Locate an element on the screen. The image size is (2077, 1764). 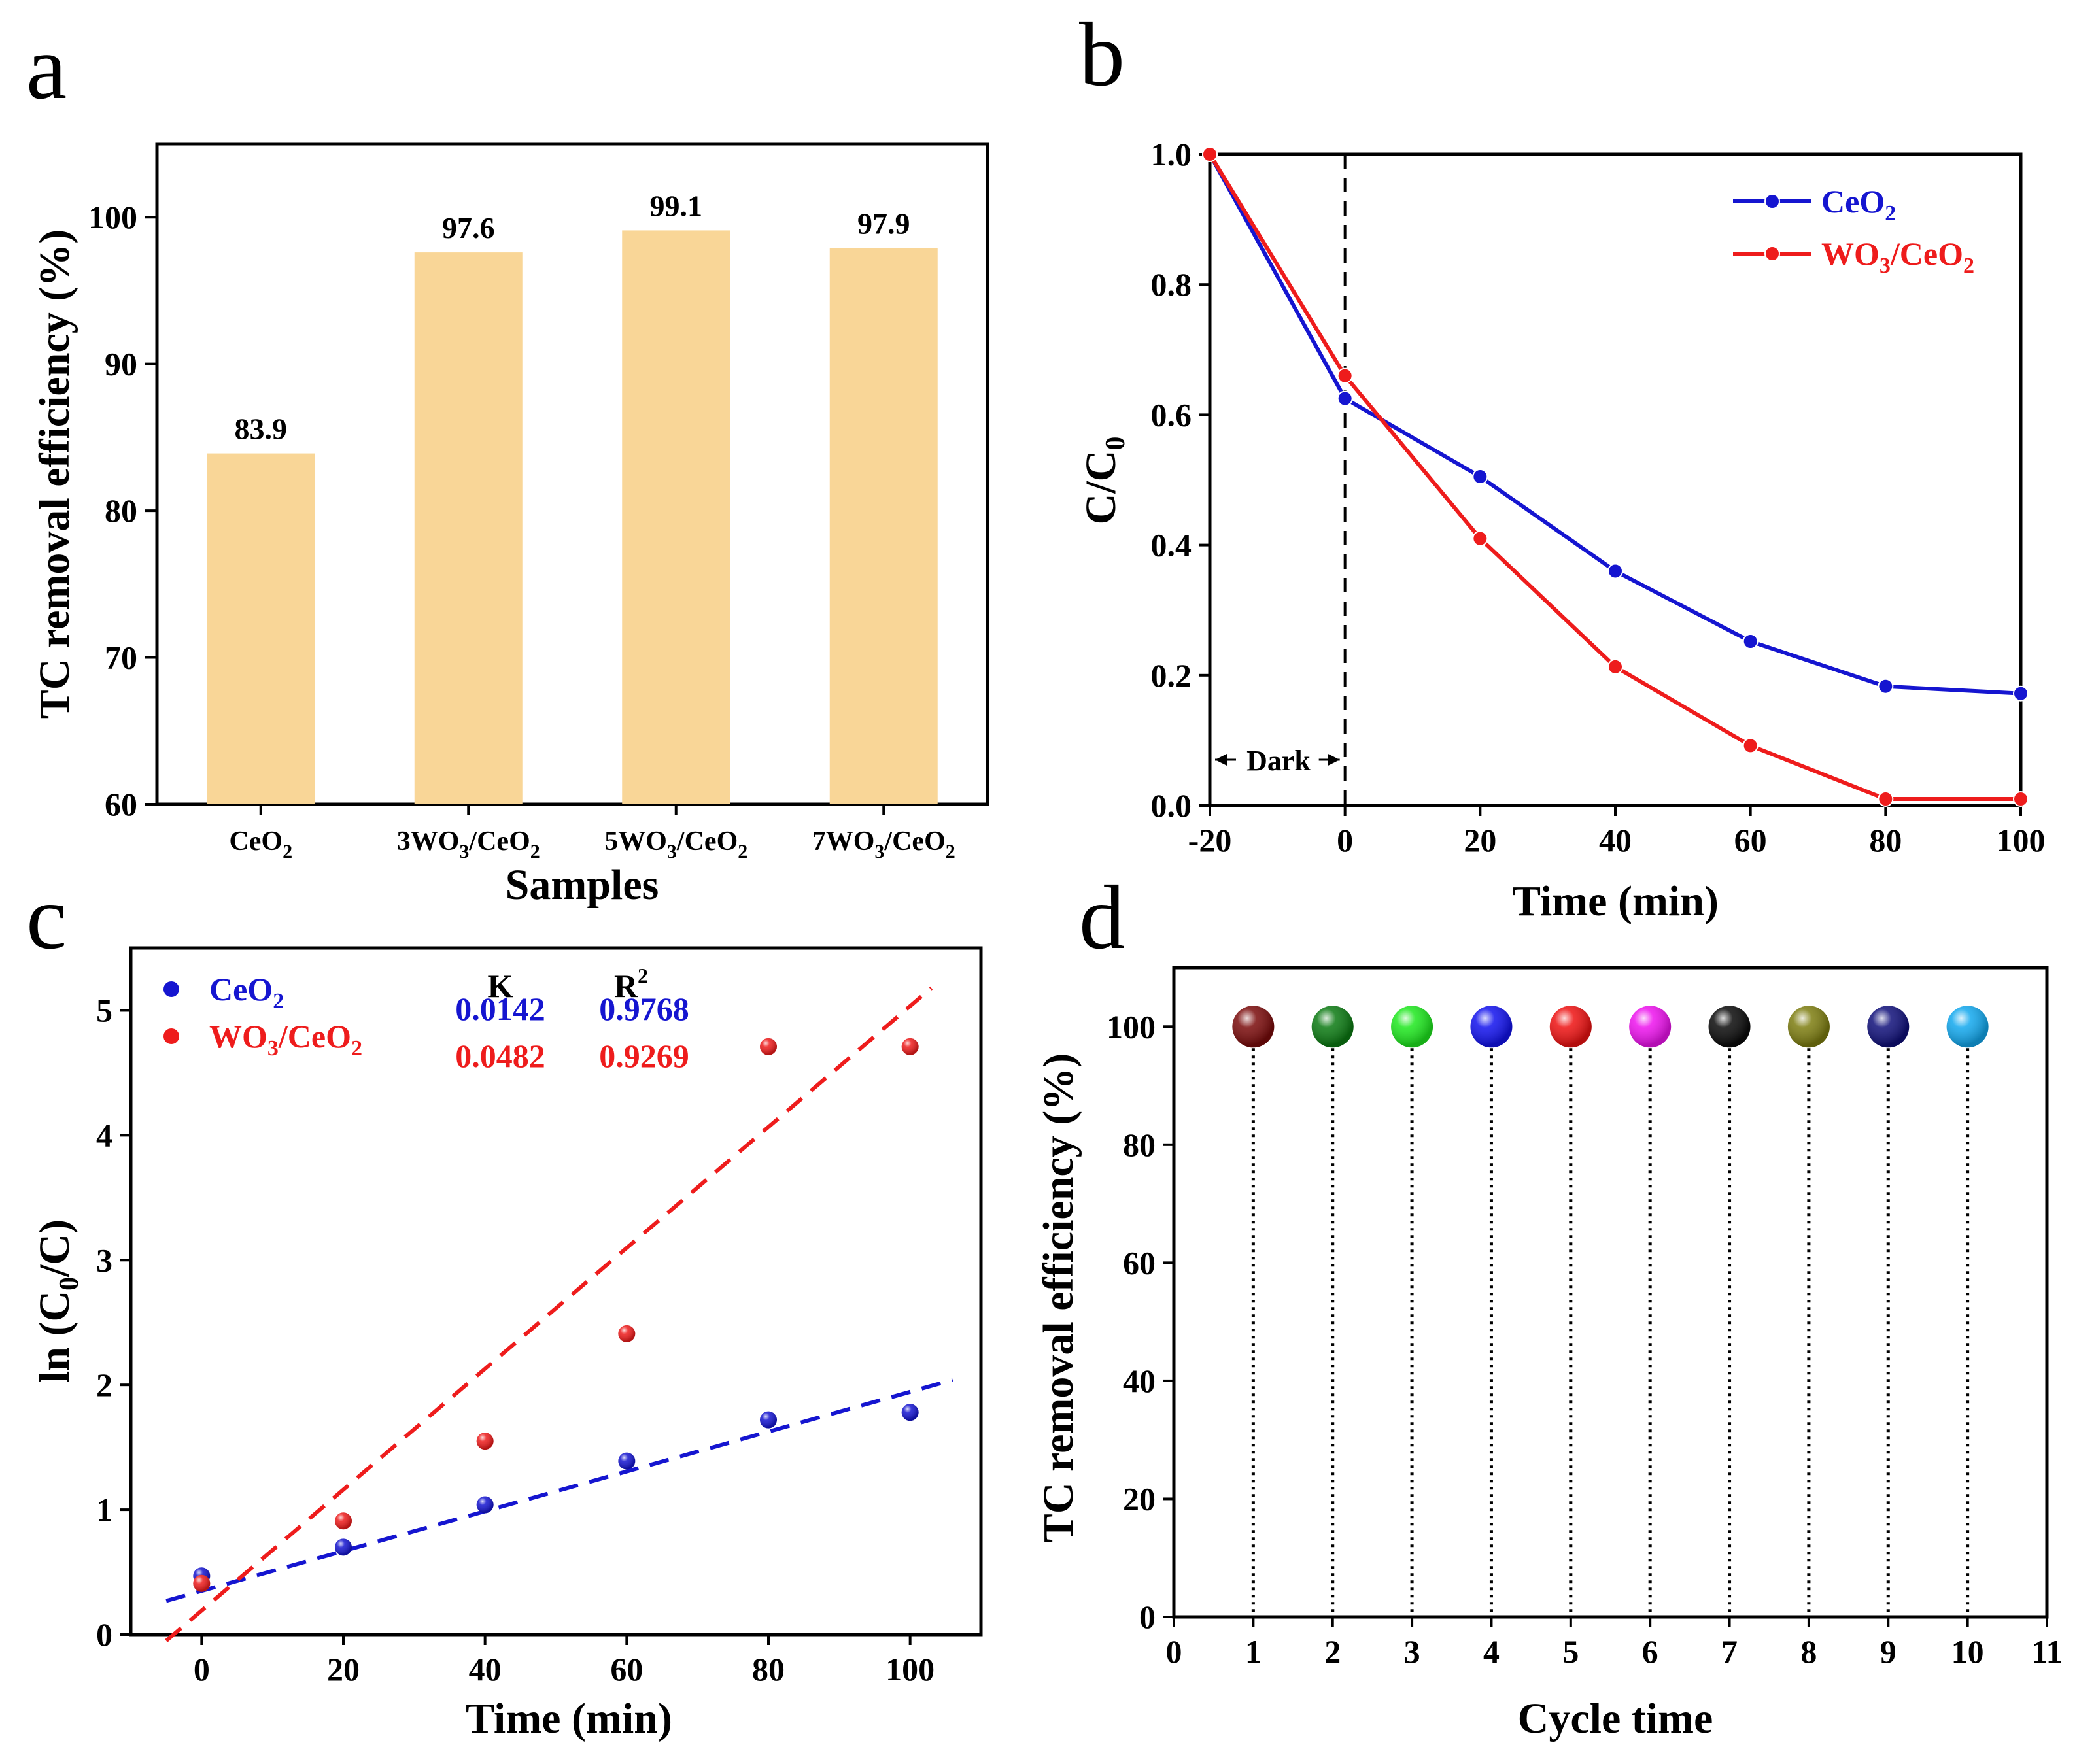
panel-d-y-tick-label: 20 is located at coordinates (1139, 1498).